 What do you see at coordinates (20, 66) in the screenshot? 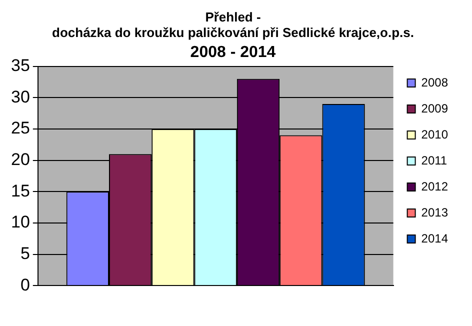
I see `y-tick-label: 35` at bounding box center [20, 66].